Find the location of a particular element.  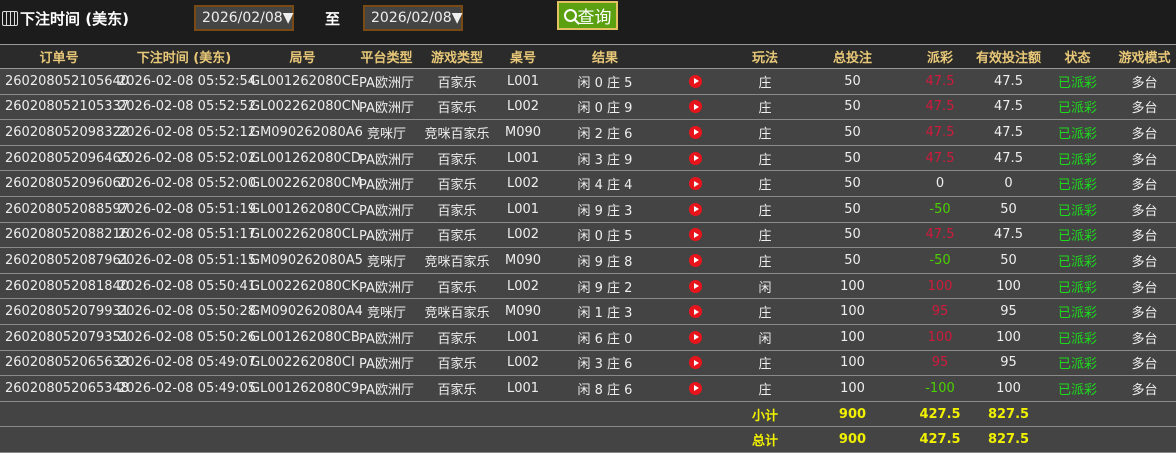

order-id: 260208052087961 is located at coordinates (64, 260).